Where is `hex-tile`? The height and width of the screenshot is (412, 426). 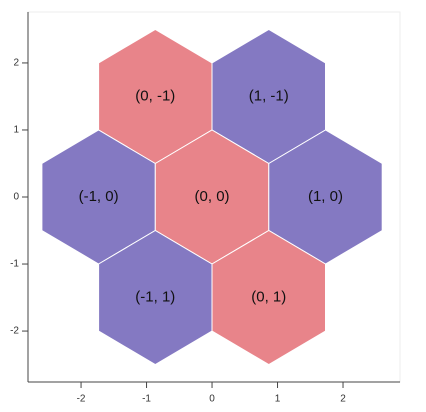
hex-tile is located at coordinates (268, 297).